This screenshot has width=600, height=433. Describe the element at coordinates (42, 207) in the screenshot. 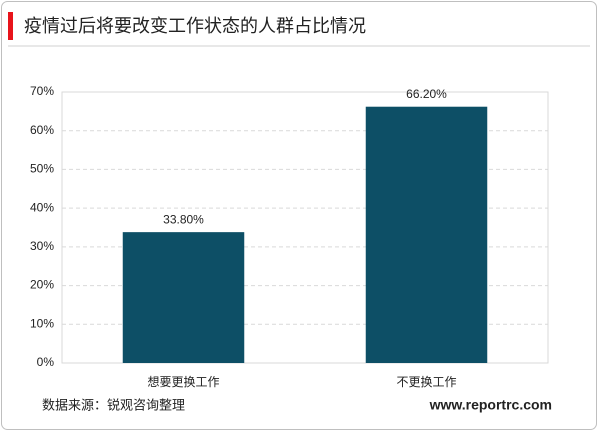

I see `y-tick-label: 40%` at that location.